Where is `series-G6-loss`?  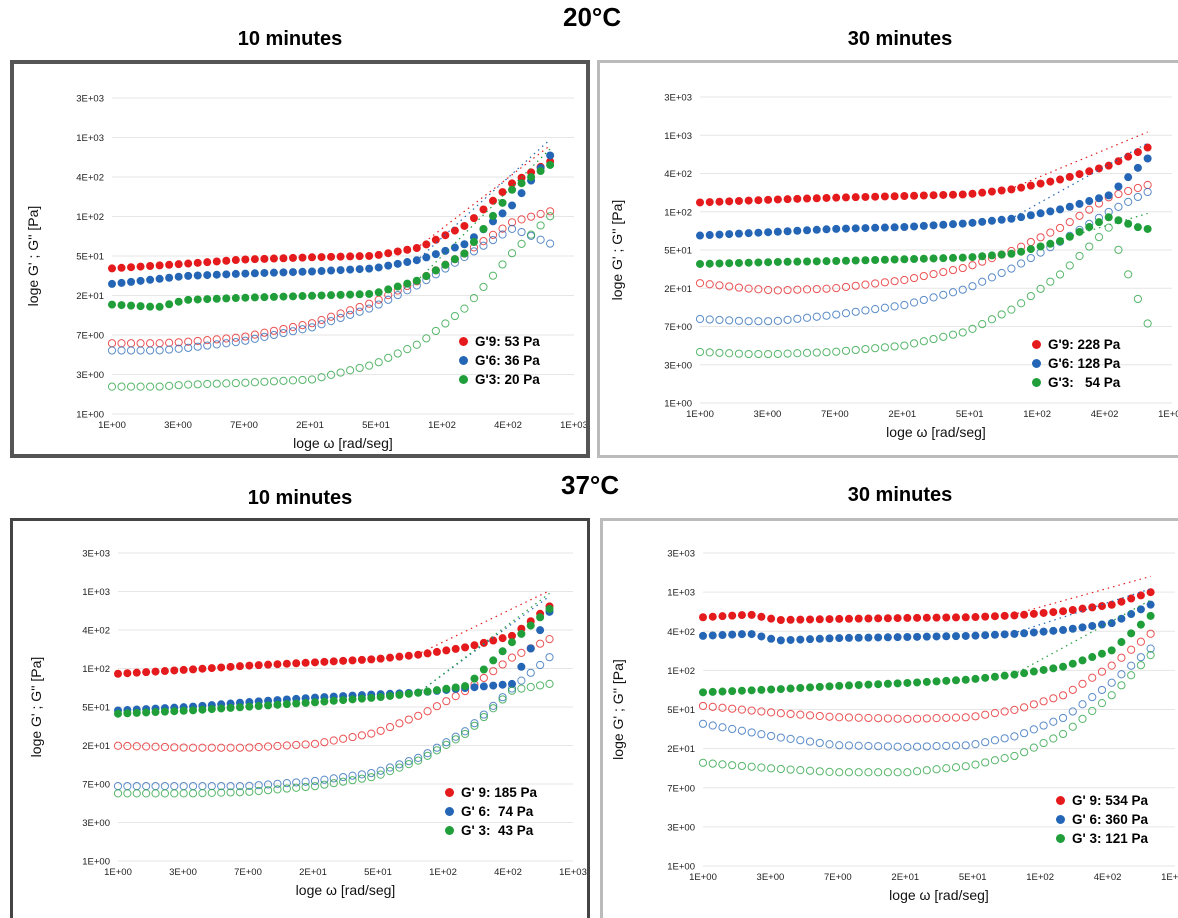 series-G6-loss is located at coordinates (333, 722).